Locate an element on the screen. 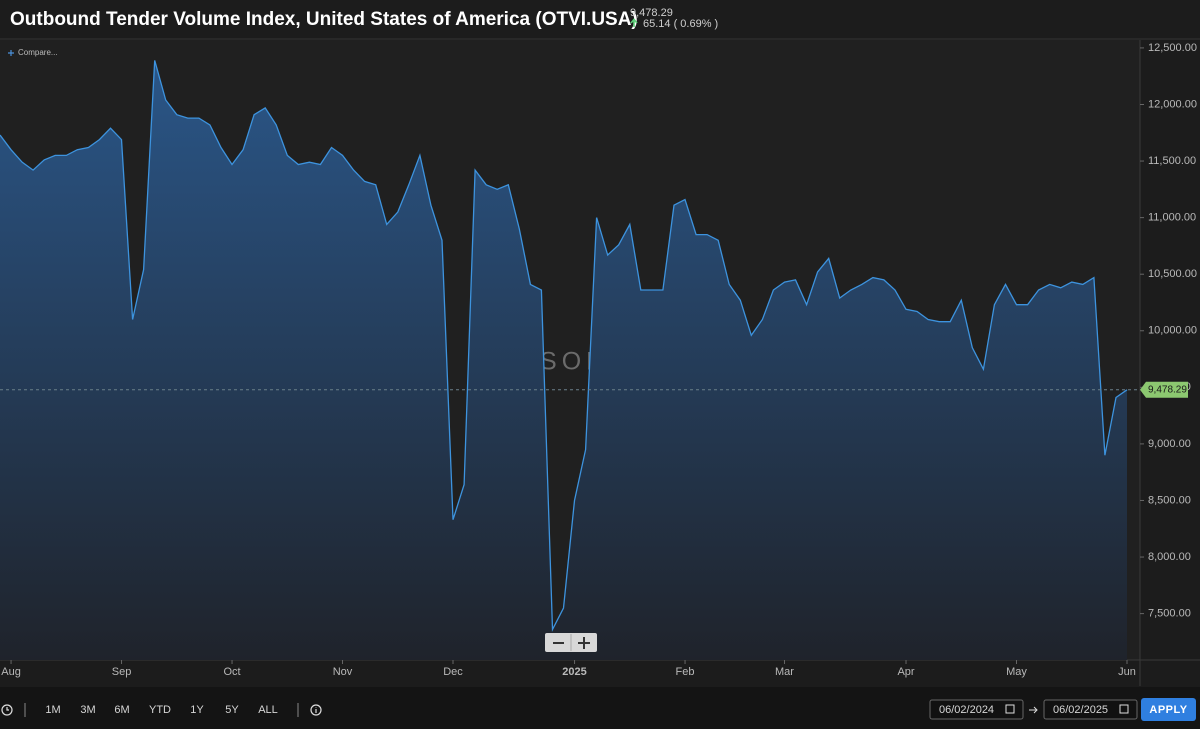 This screenshot has width=1200, height=729. y-tick-label: 7,500.00 is located at coordinates (1169, 614).